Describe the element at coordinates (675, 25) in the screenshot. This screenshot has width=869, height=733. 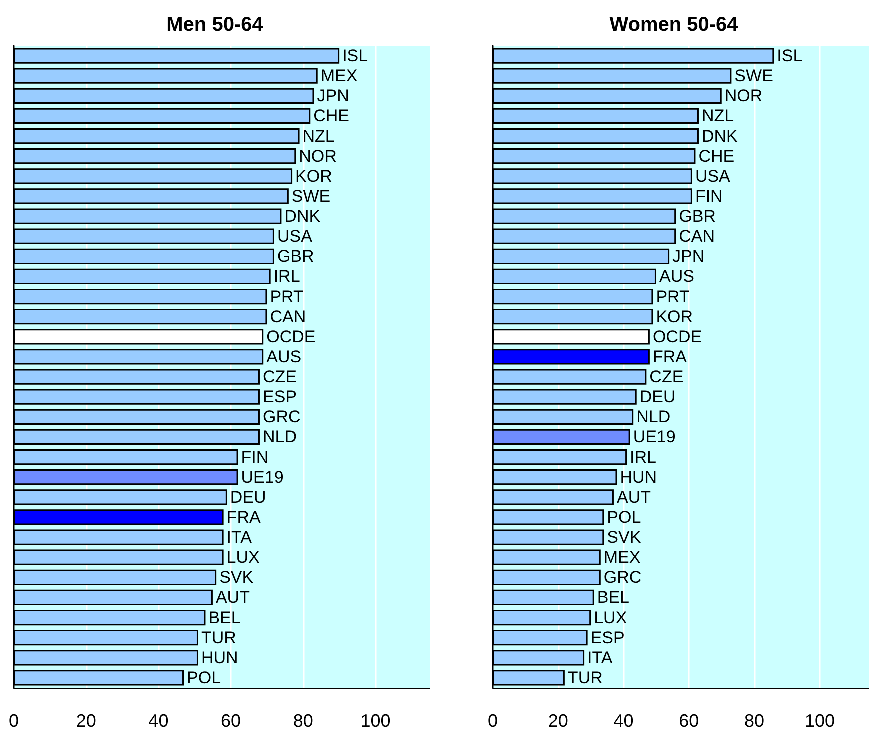
I see `chart-title: Women 50-64` at that location.